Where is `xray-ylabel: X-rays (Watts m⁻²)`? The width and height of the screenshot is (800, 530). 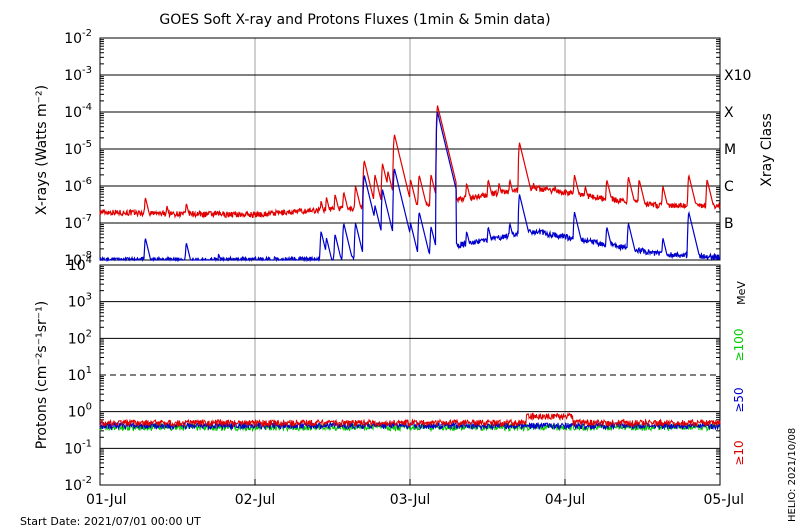 xray-ylabel: X-rays (Watts m⁻²) is located at coordinates (42, 150).